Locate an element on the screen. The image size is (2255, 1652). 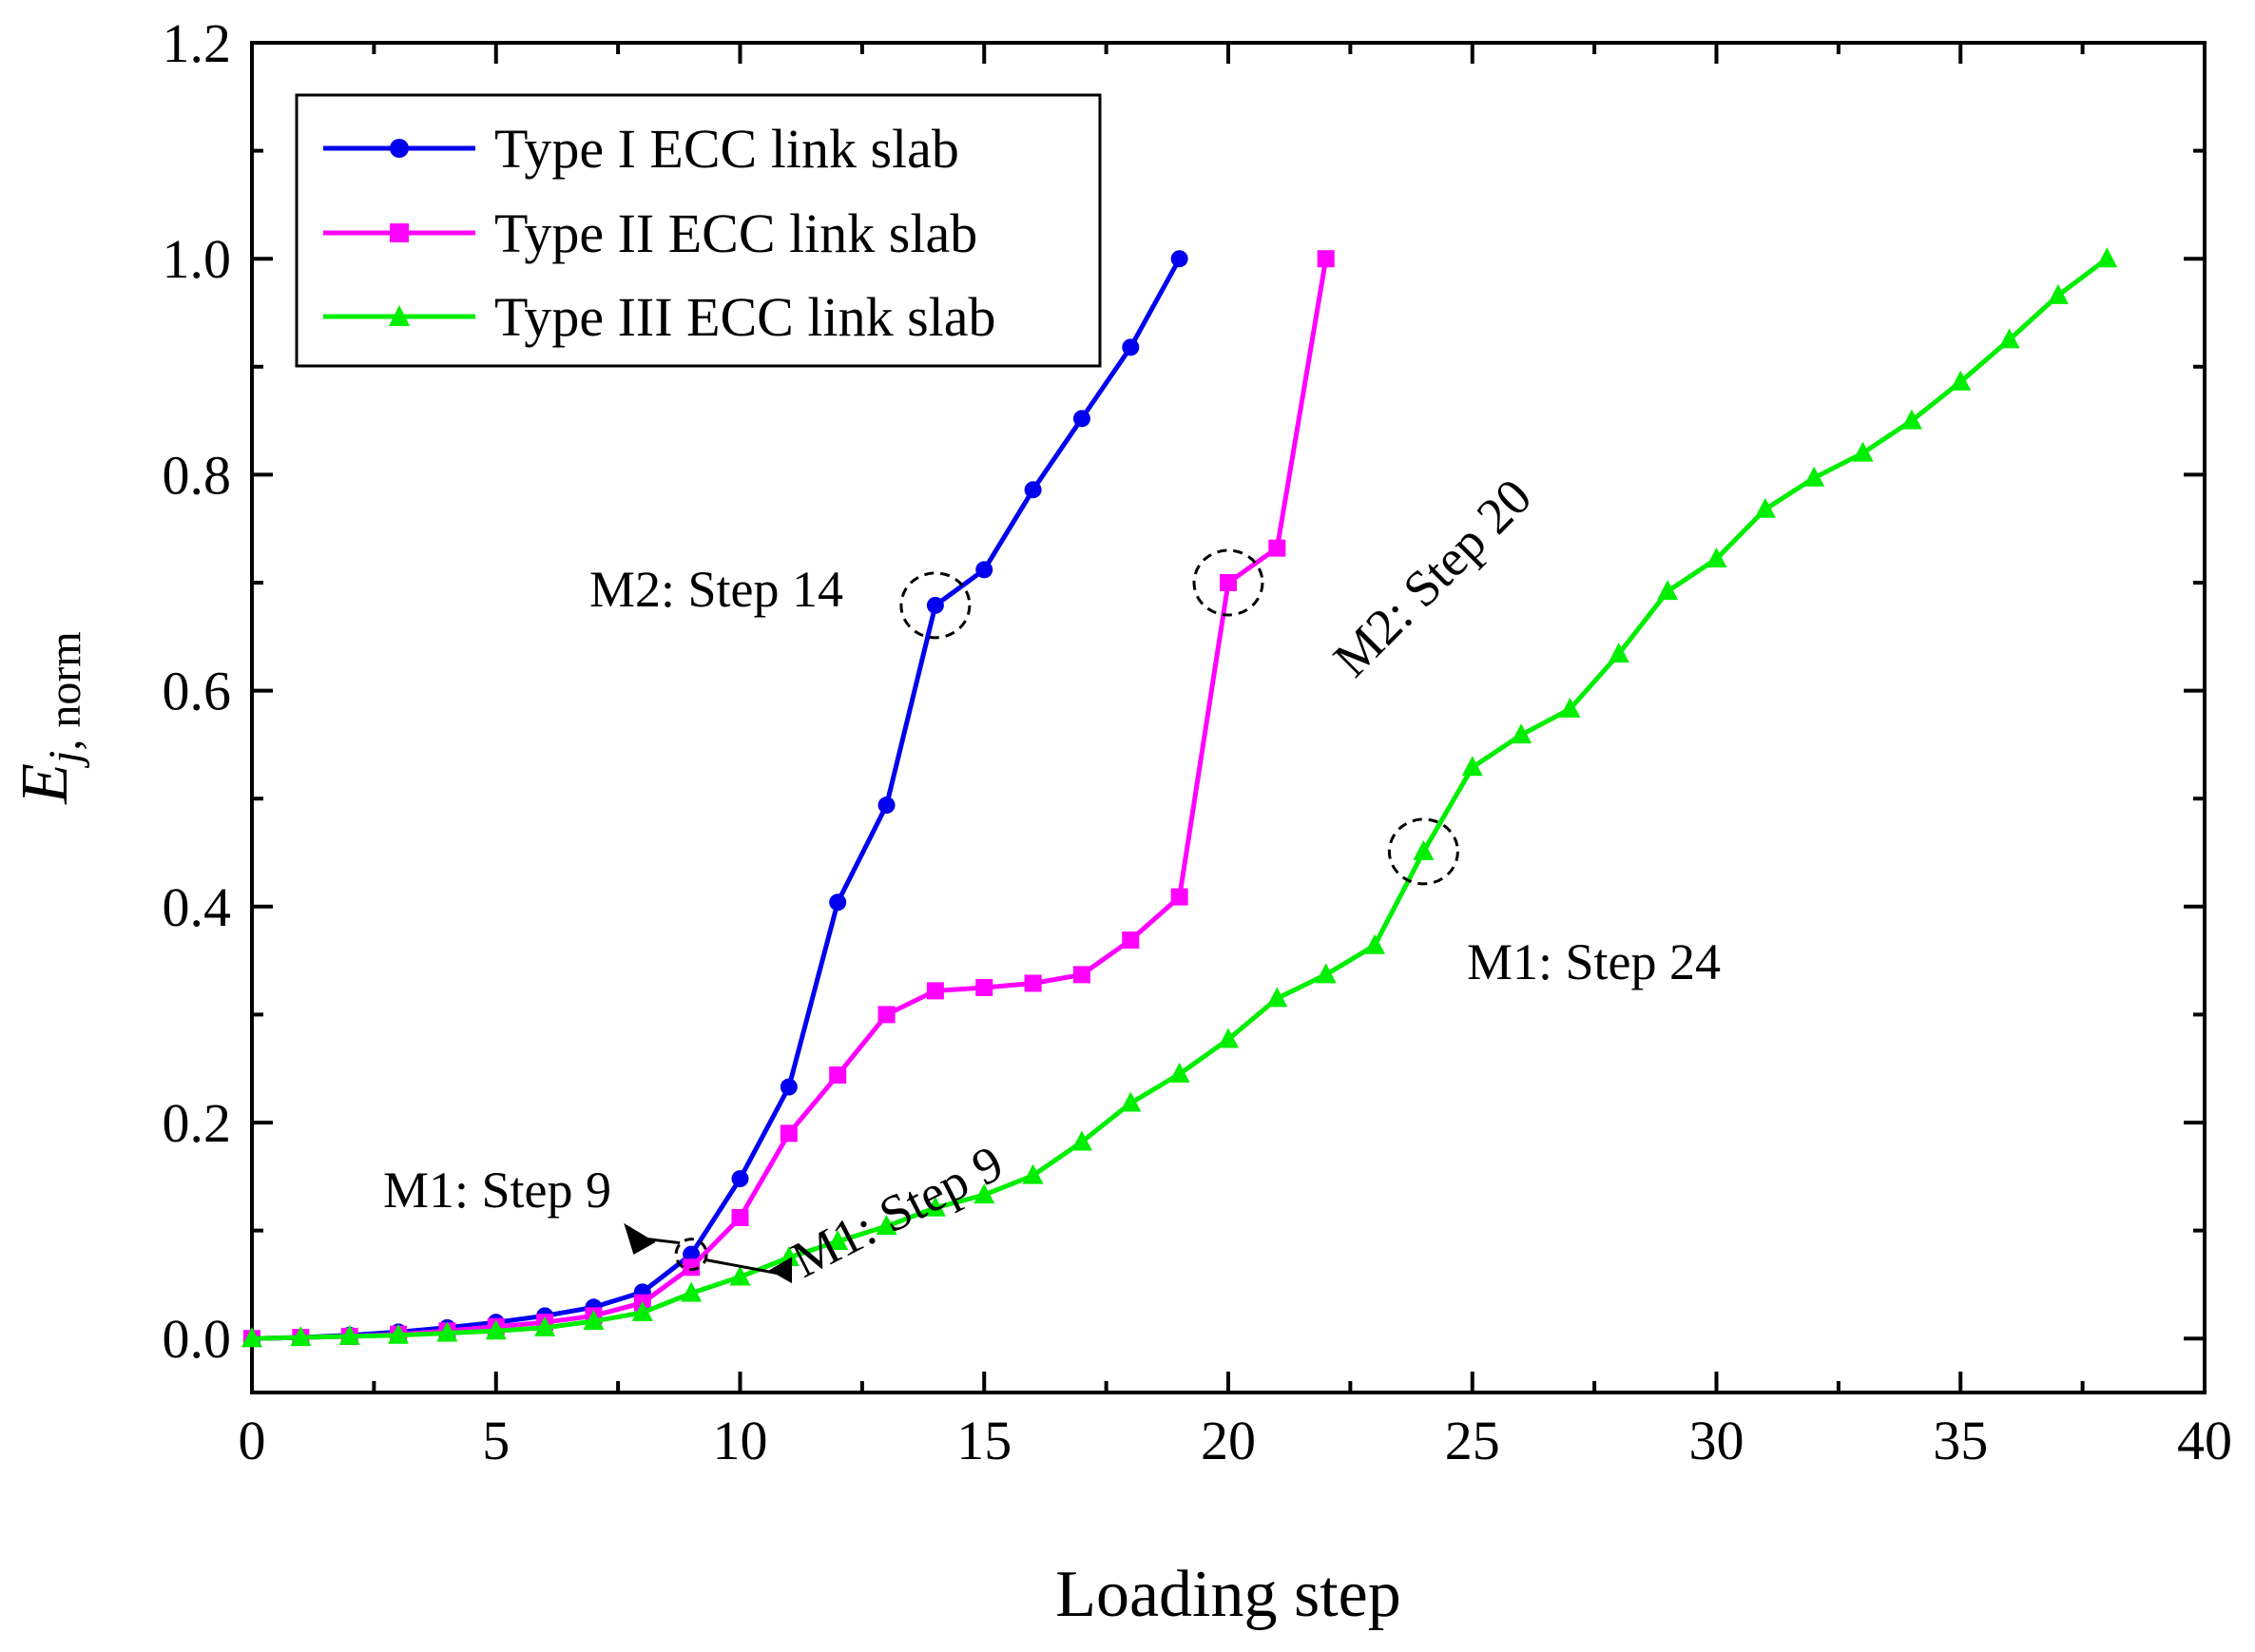
y-tick-label: 0.4 is located at coordinates (198, 907).